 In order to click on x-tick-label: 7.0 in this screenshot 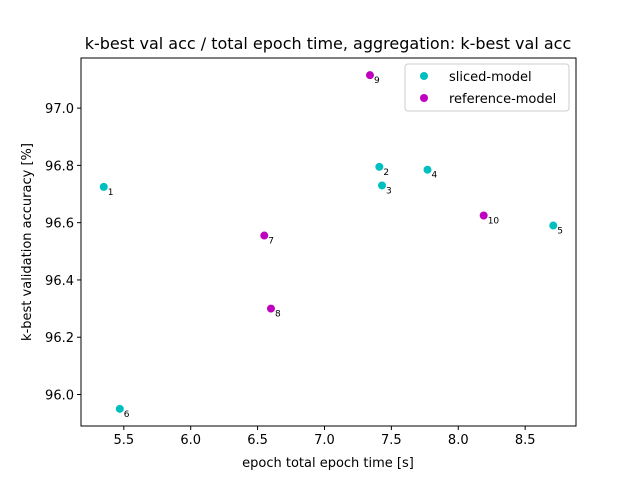, I will do `click(324, 440)`.